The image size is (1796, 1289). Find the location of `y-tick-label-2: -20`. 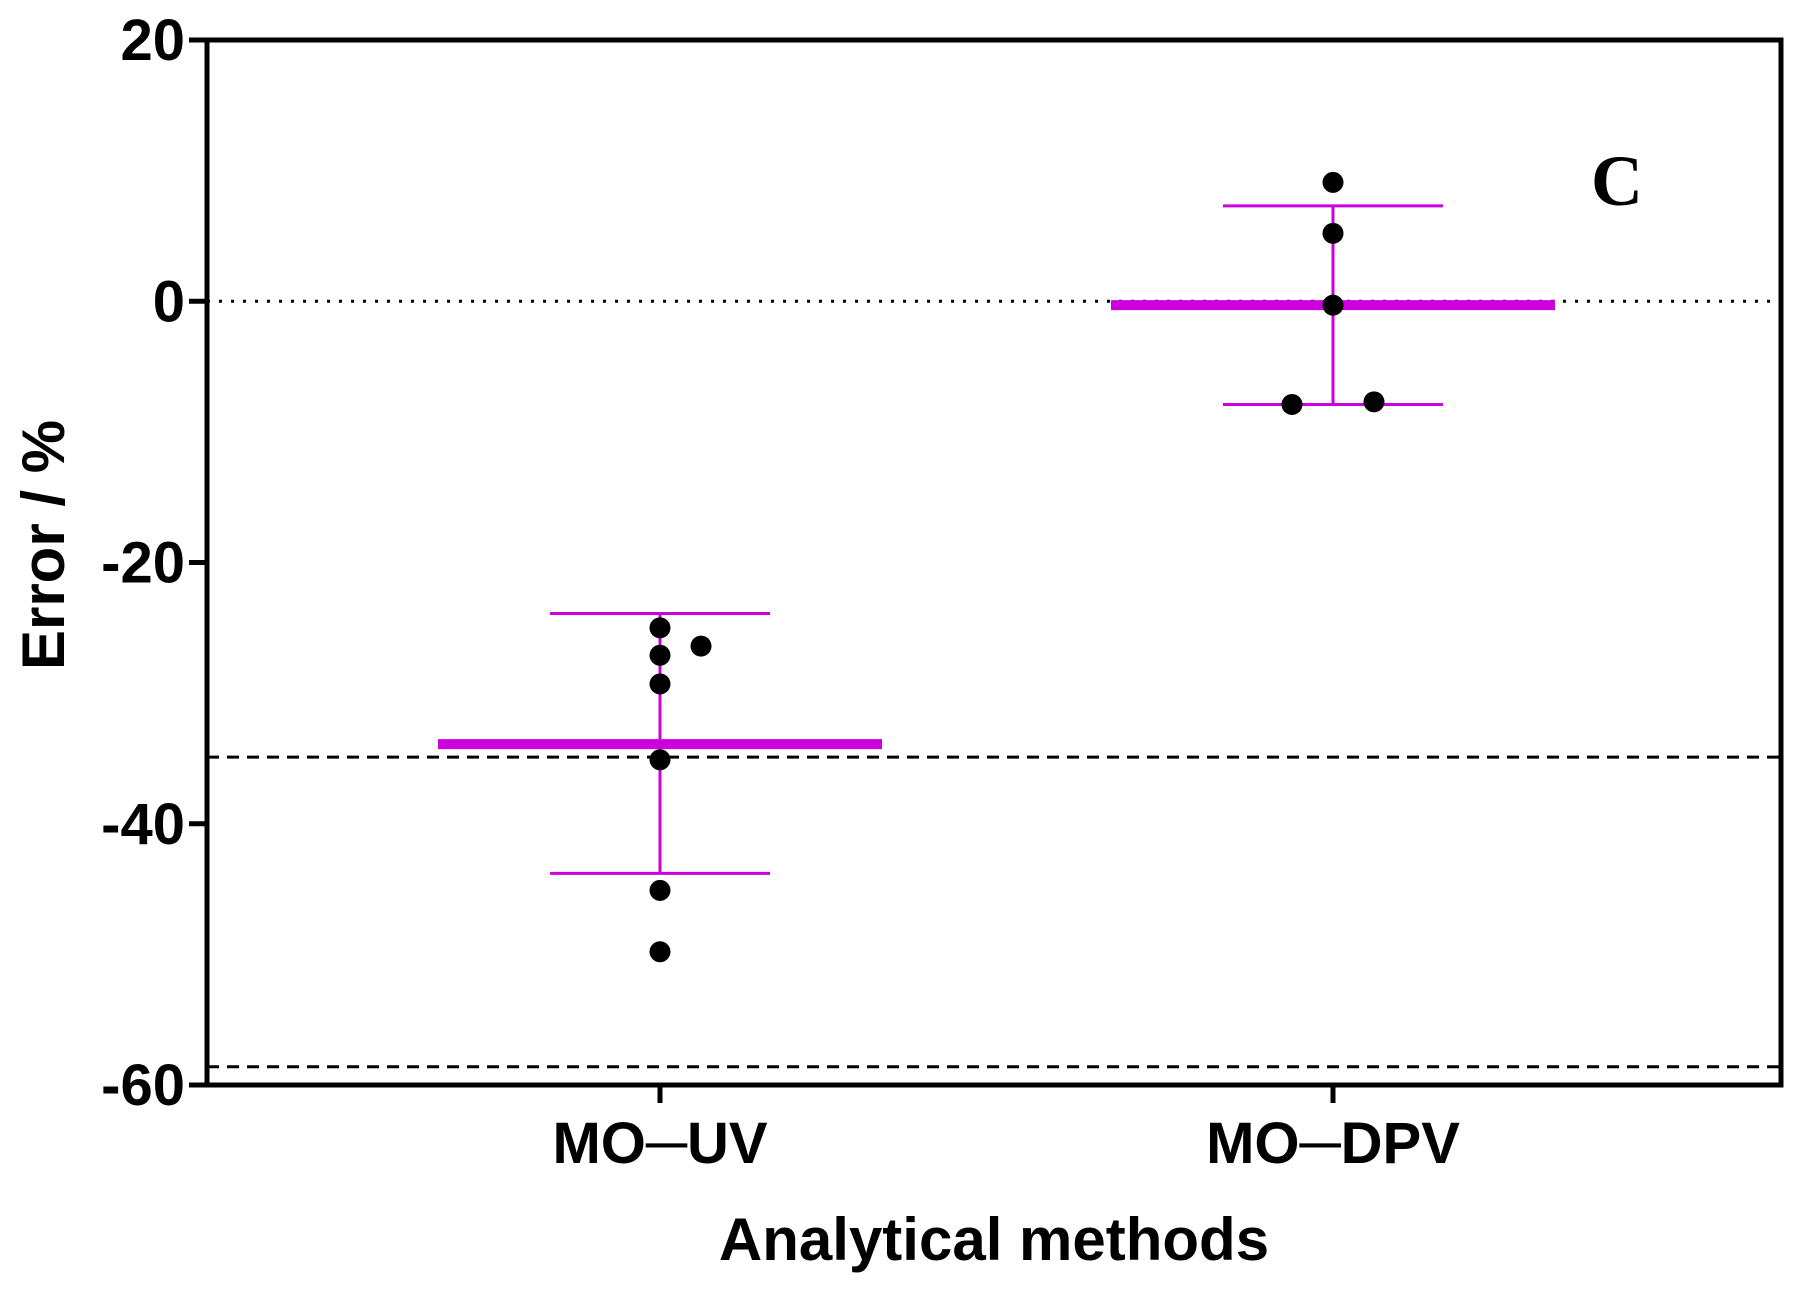

y-tick-label-2: -20 is located at coordinates (143, 563).